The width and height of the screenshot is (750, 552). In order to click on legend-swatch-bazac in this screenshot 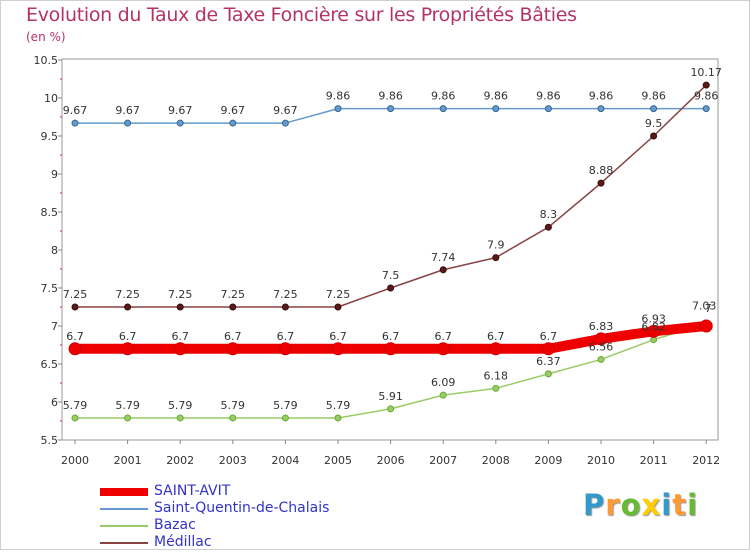, I will do `click(124, 526)`.